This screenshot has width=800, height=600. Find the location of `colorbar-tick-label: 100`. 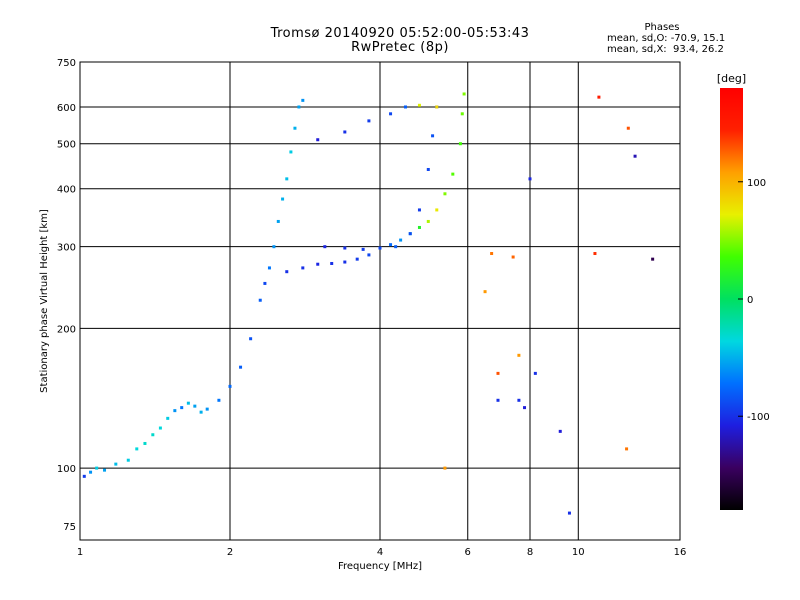

colorbar-tick-label: 100 is located at coordinates (756, 183).